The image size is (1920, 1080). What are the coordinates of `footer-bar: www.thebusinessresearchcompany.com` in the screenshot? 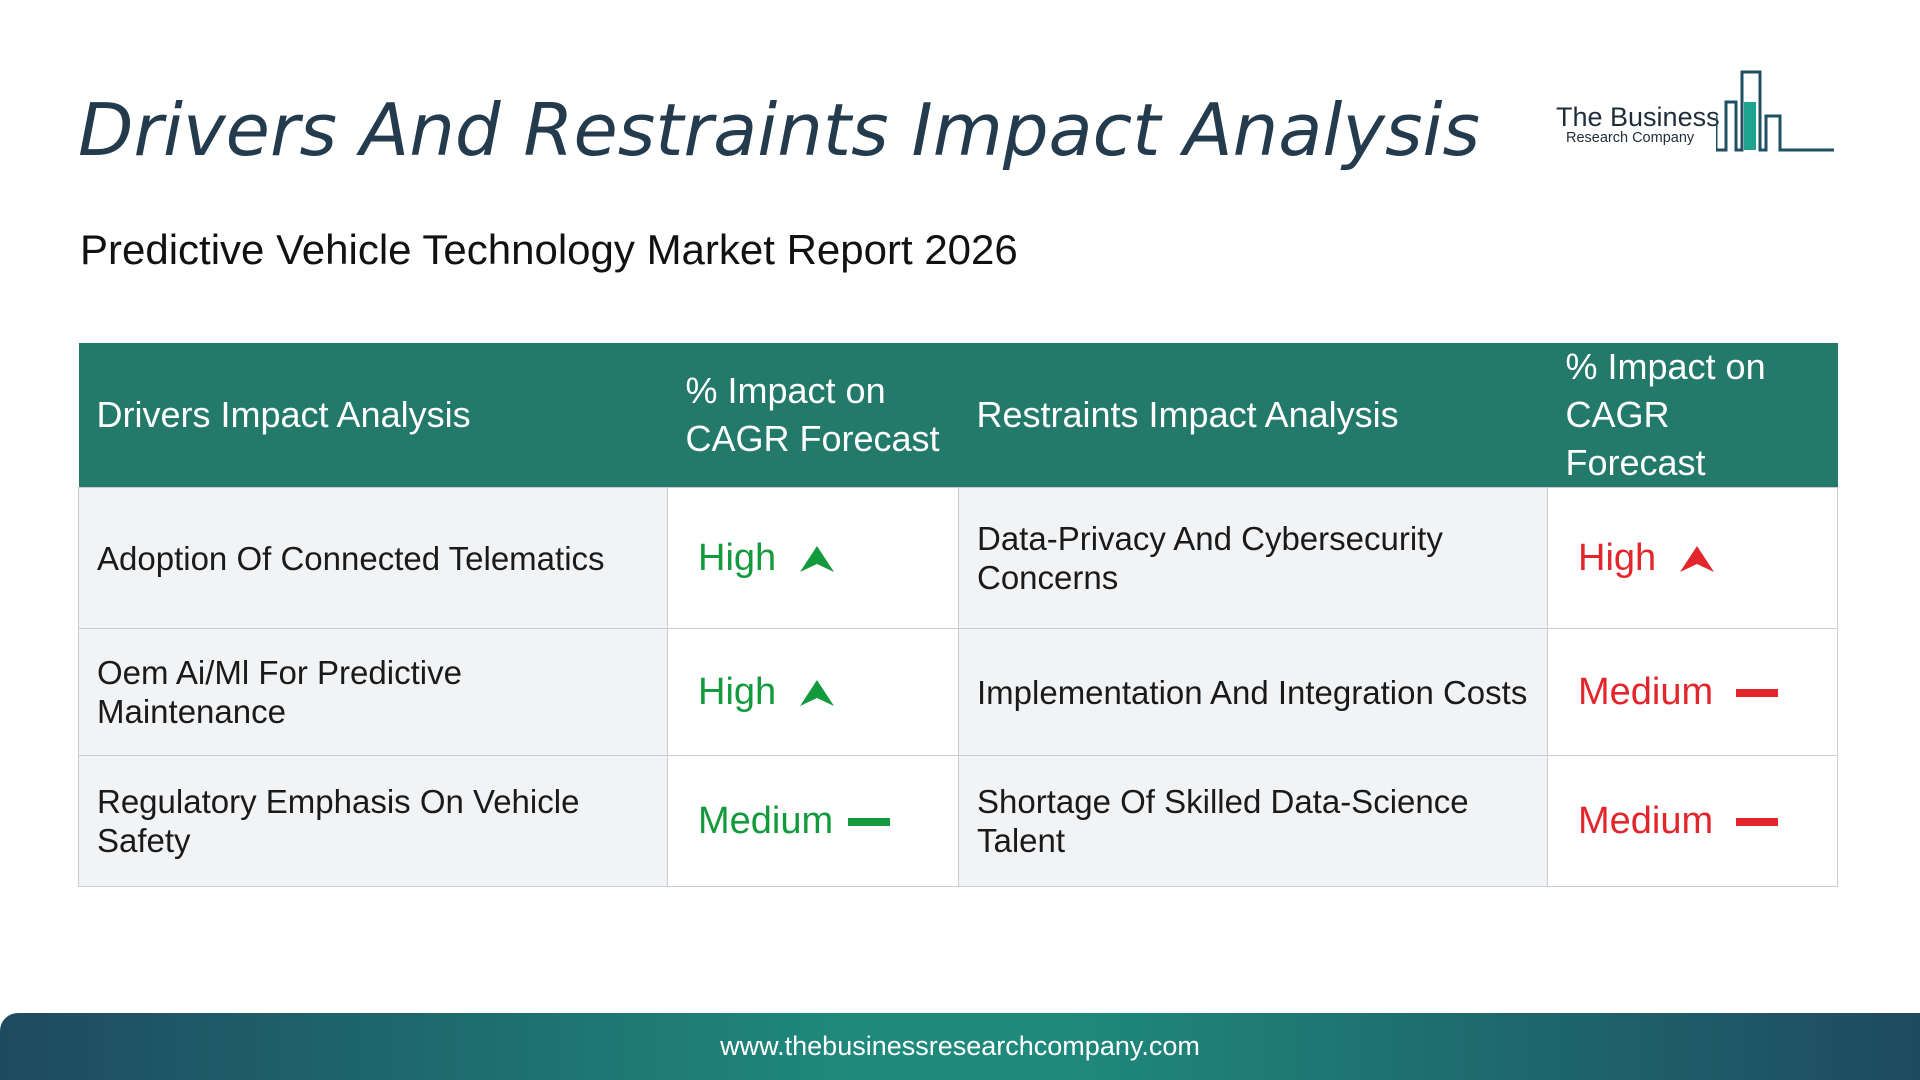 It's located at (960, 1046).